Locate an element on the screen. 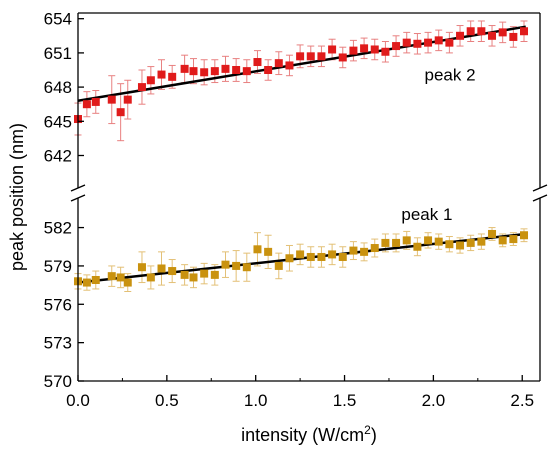  y-tick-label-upper: 651 is located at coordinates (58, 53).